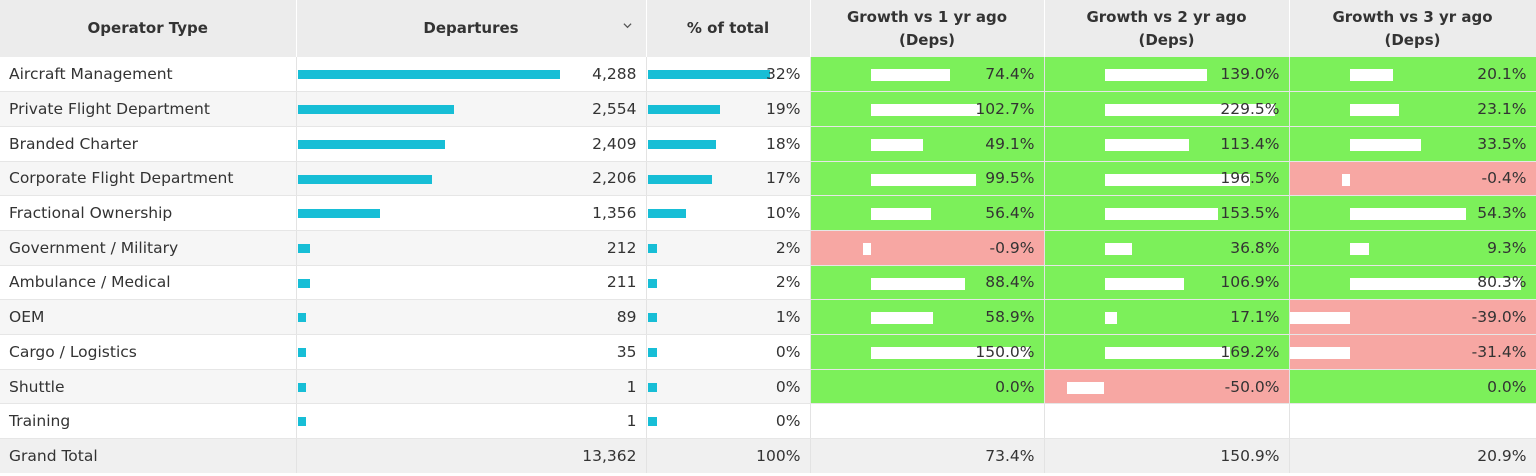 The height and width of the screenshot is (476, 1536). I want to click on chevron-down-icon, so click(627, 25).